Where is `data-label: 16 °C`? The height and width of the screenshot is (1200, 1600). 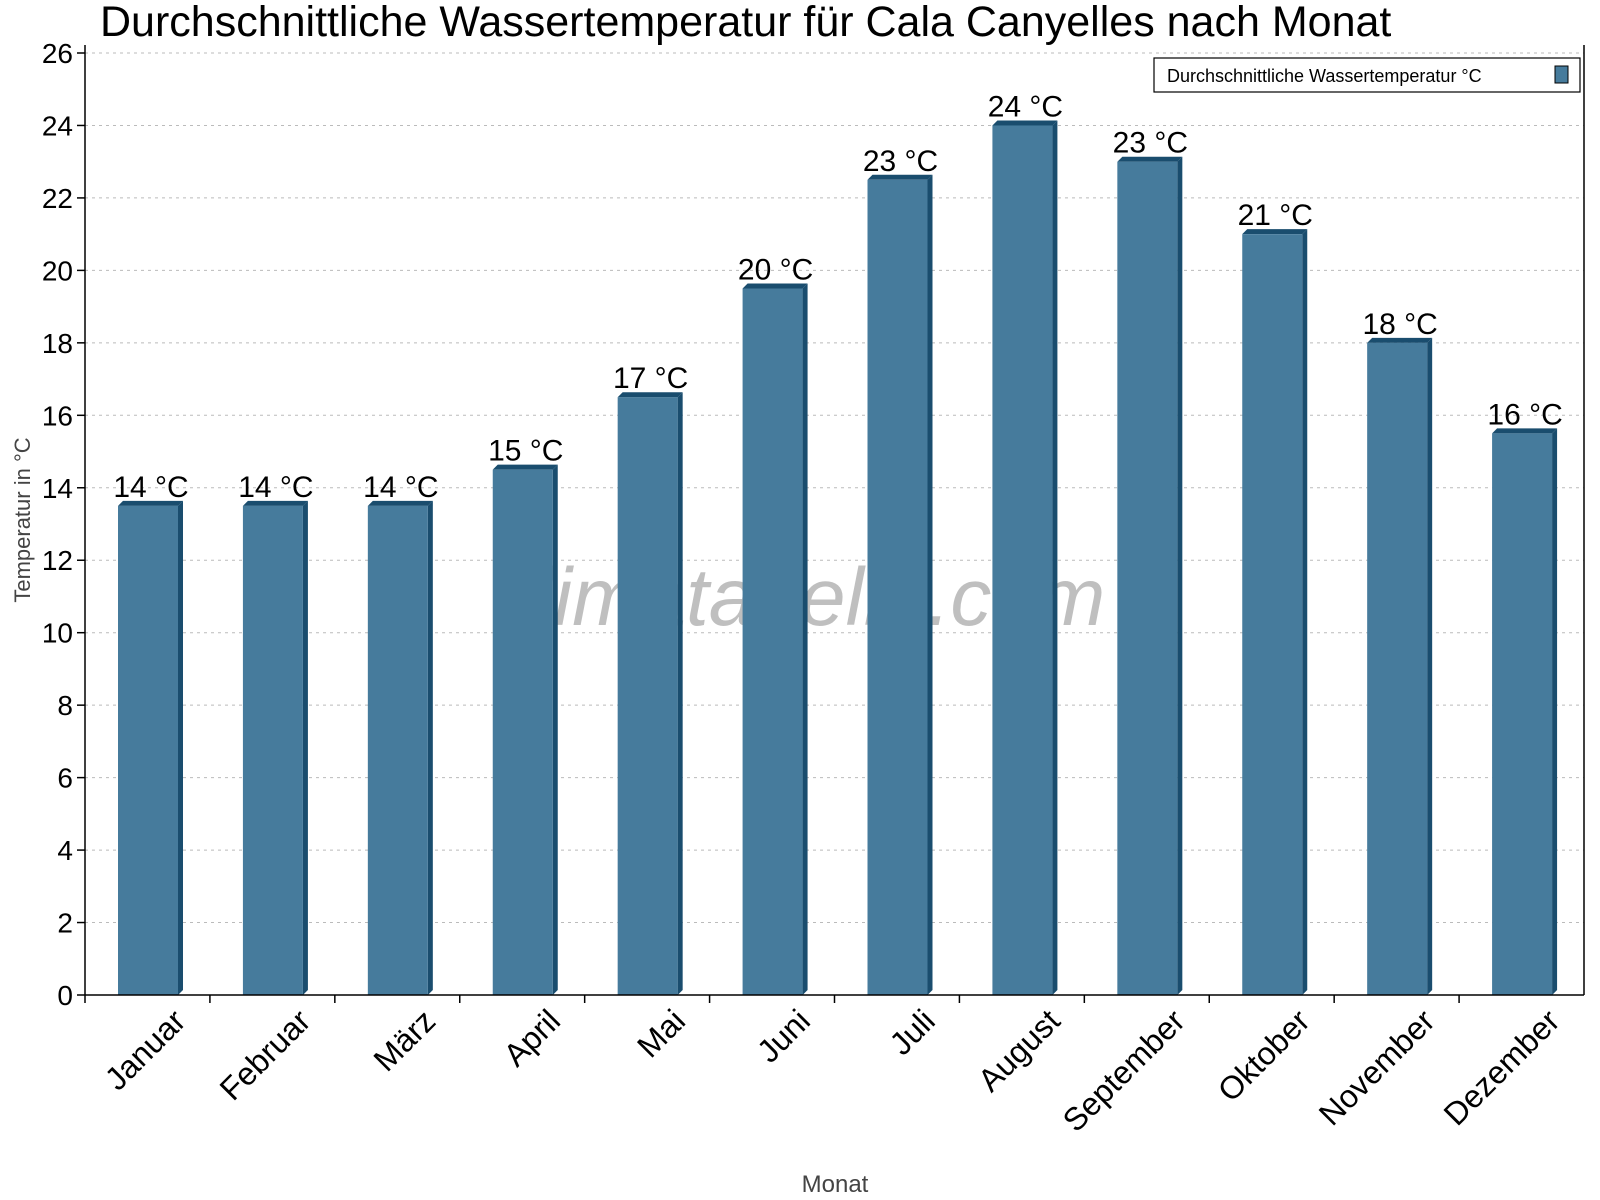
data-label: 16 °C is located at coordinates (1524, 414).